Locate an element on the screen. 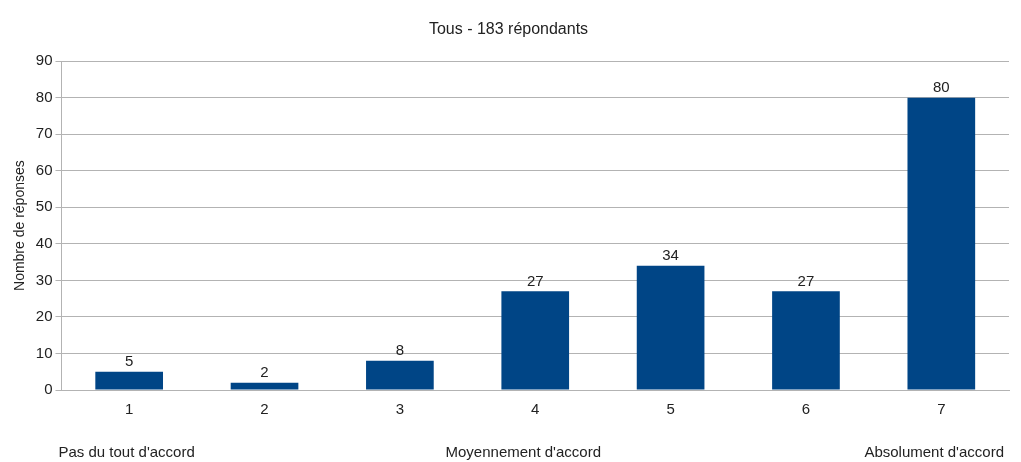 The image size is (1021, 462). x-tick-label: 3 is located at coordinates (400, 409).